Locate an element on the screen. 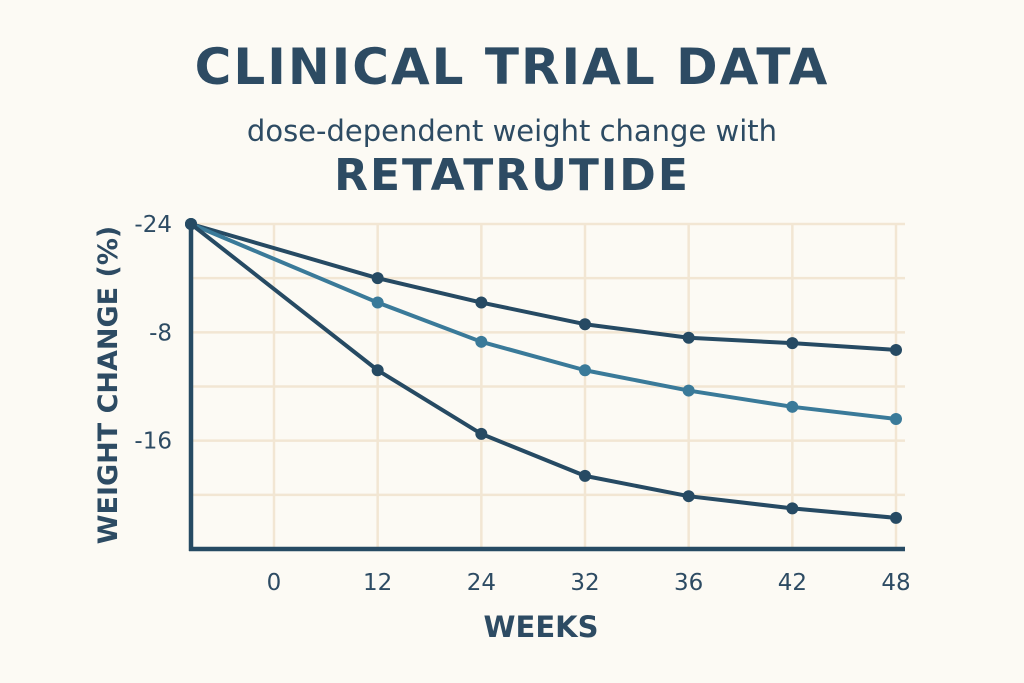 The height and width of the screenshot is (683, 1024). chart-subtitle: dose-dependent weight change with is located at coordinates (512, 131).